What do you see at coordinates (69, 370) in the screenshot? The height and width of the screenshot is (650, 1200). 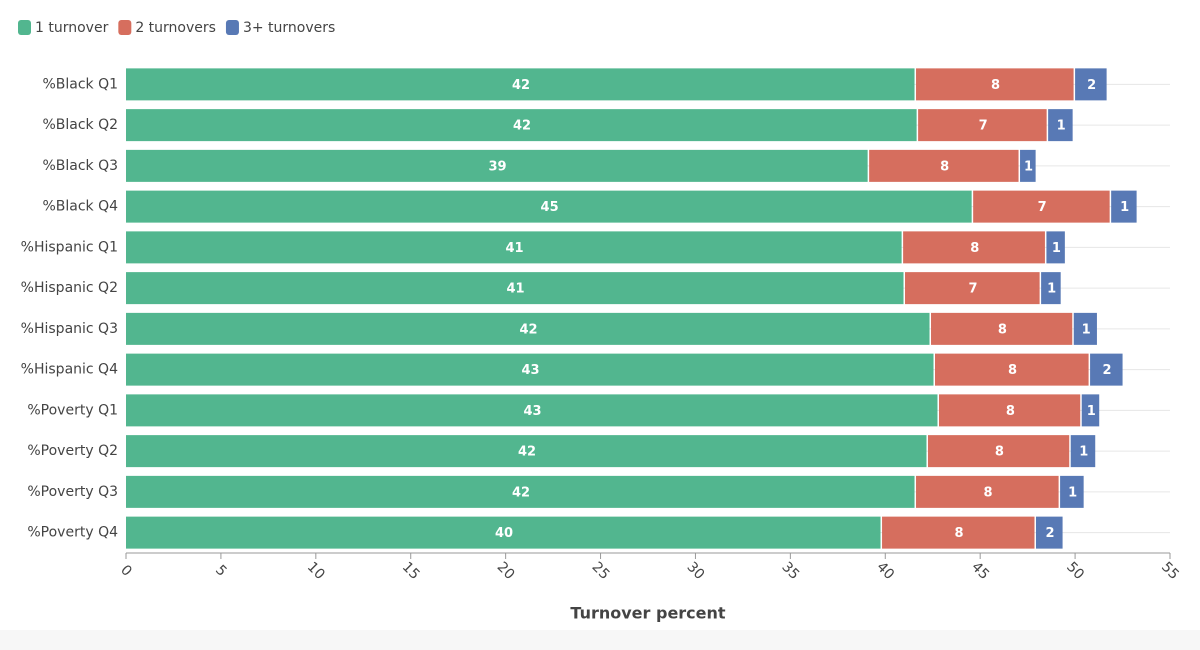 I see `y-tick-label: %Hispanic Q4` at bounding box center [69, 370].